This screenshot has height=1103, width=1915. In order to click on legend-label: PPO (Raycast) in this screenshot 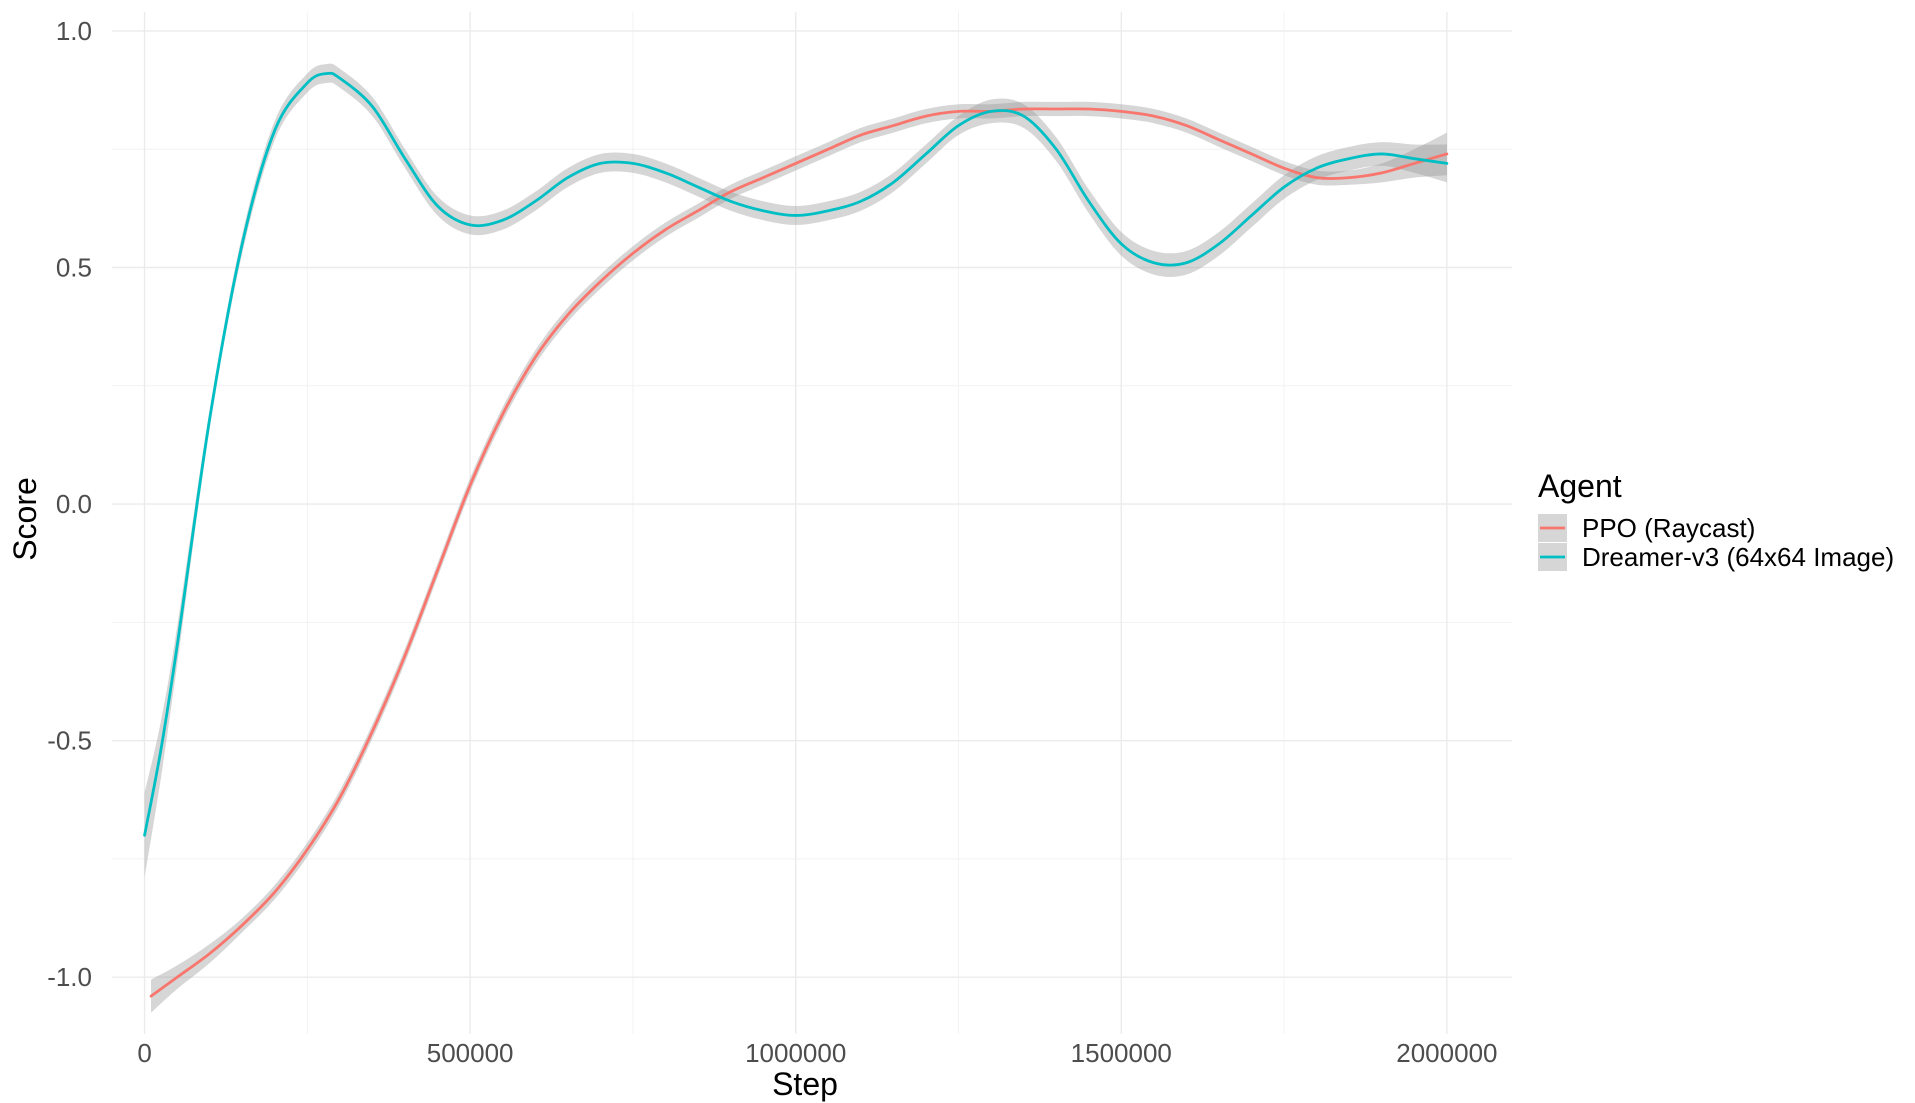, I will do `click(1668, 528)`.